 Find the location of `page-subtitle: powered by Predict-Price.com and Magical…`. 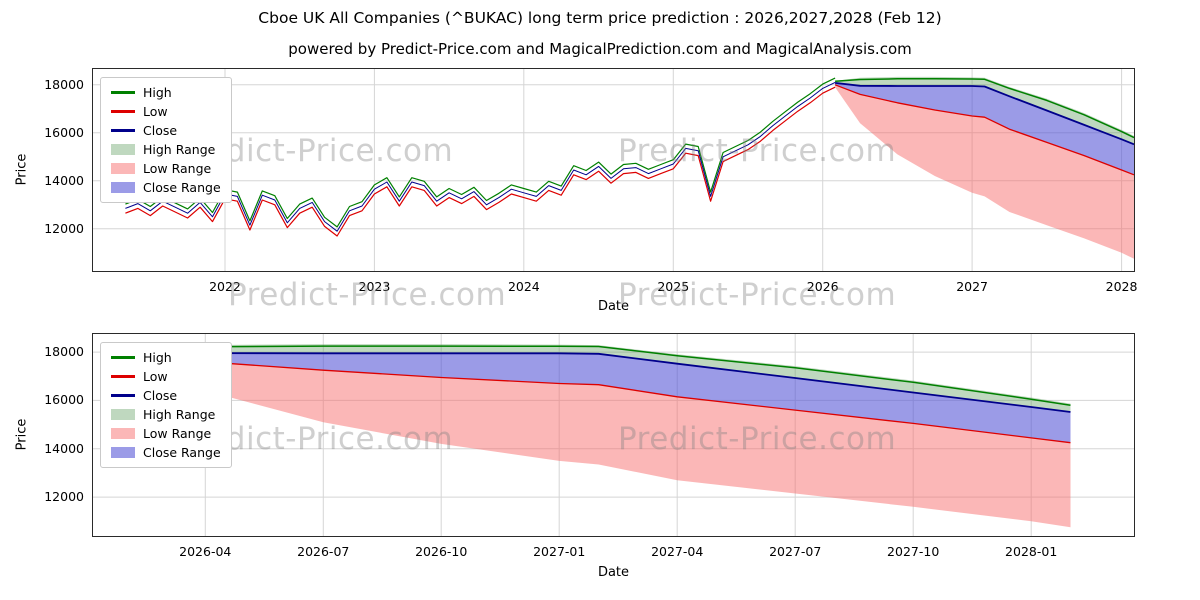

page-subtitle: powered by Predict-Price.com and Magical… is located at coordinates (600, 49).